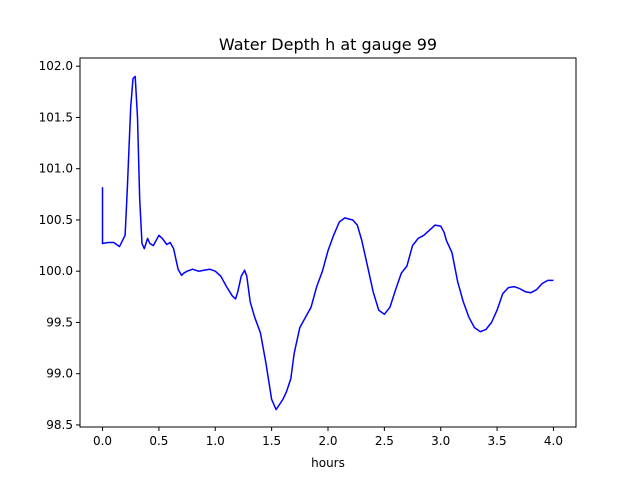 The width and height of the screenshot is (640, 485). What do you see at coordinates (553, 441) in the screenshot?
I see `x-tick-label: 4.0` at bounding box center [553, 441].